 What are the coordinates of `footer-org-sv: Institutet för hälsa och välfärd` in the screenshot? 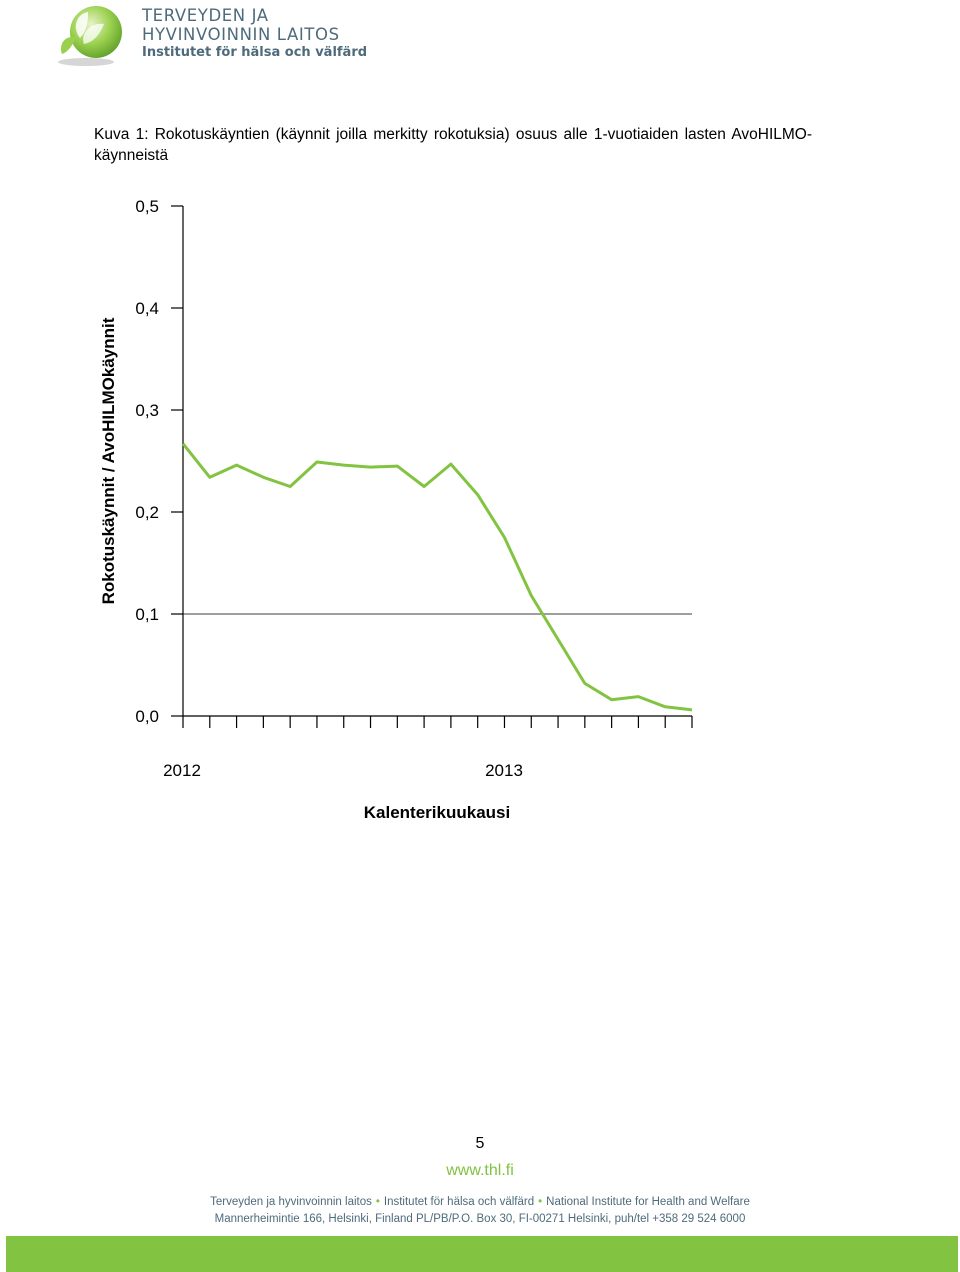 It's located at (459, 1202).